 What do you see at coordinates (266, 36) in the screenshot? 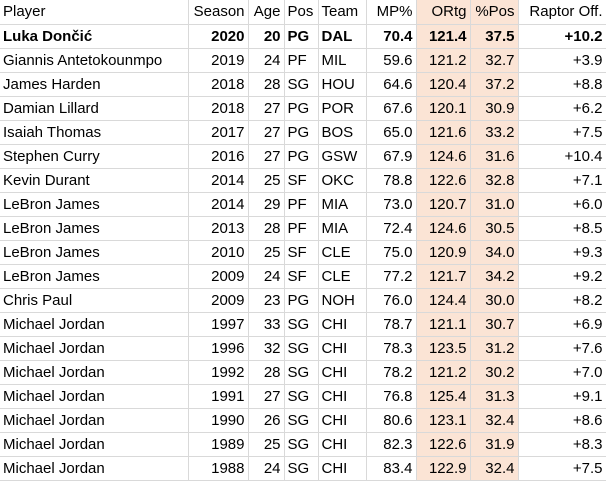
I see `cell-age: 20` at bounding box center [266, 36].